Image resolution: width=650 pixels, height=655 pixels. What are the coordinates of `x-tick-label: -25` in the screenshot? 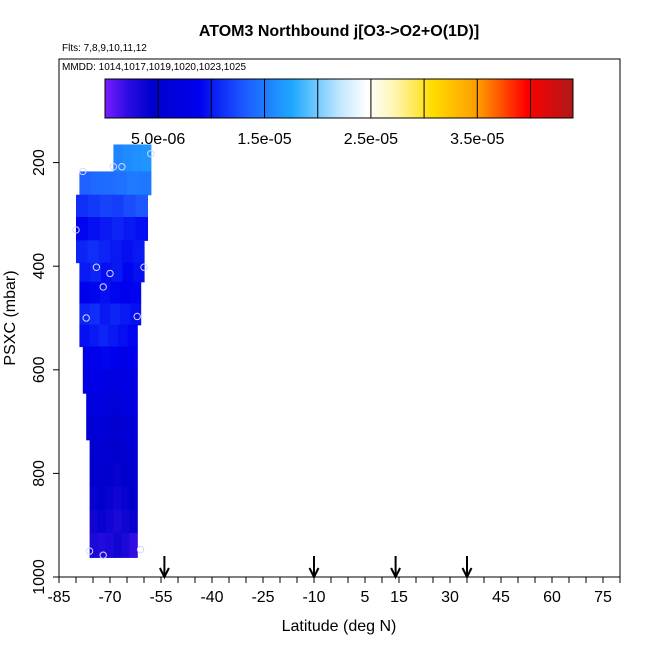 It's located at (262, 597).